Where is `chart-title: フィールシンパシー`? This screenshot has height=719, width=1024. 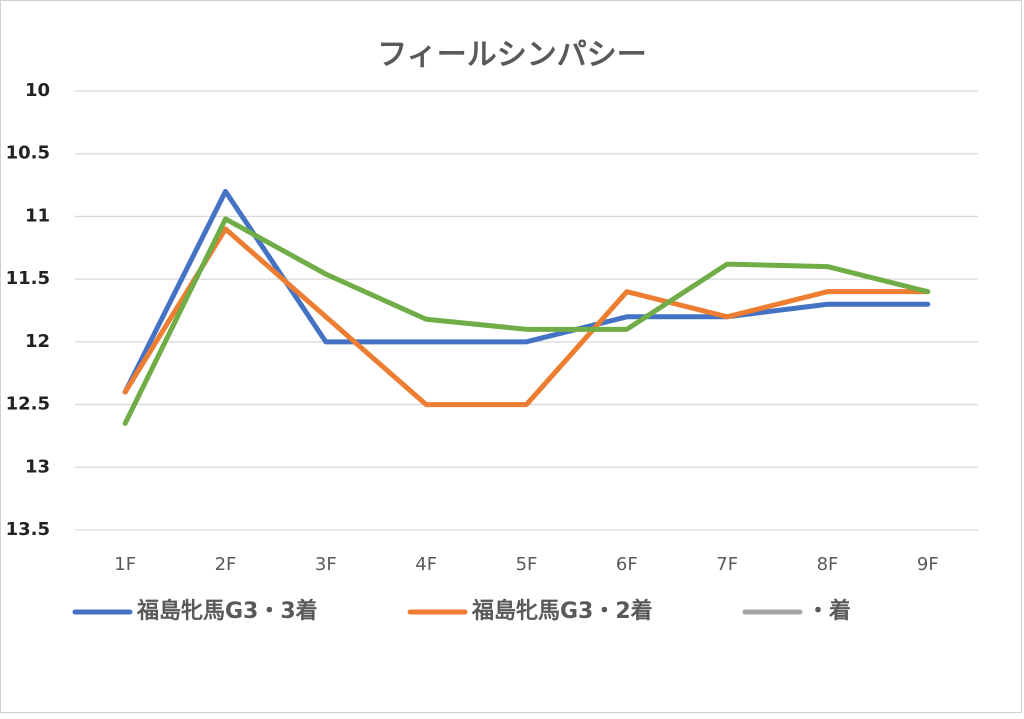 chart-title: フィールシンパシー is located at coordinates (511, 55).